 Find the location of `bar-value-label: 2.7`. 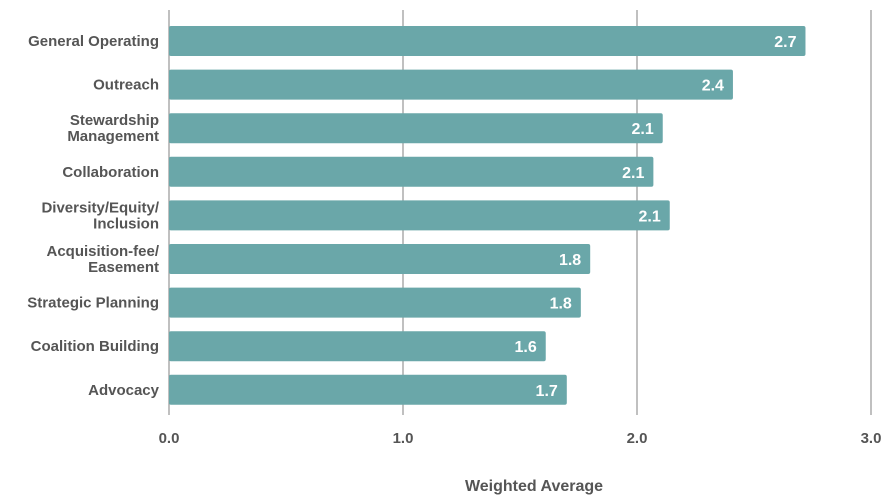

bar-value-label: 2.7 is located at coordinates (785, 42).